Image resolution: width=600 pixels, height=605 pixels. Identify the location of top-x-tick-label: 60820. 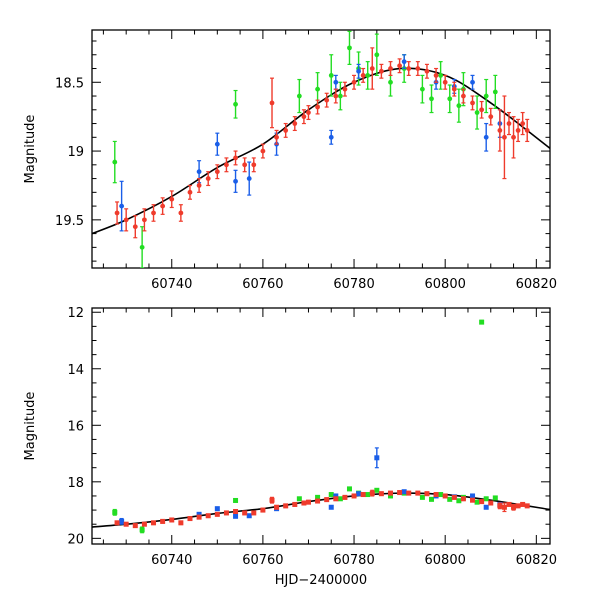
(536, 284).